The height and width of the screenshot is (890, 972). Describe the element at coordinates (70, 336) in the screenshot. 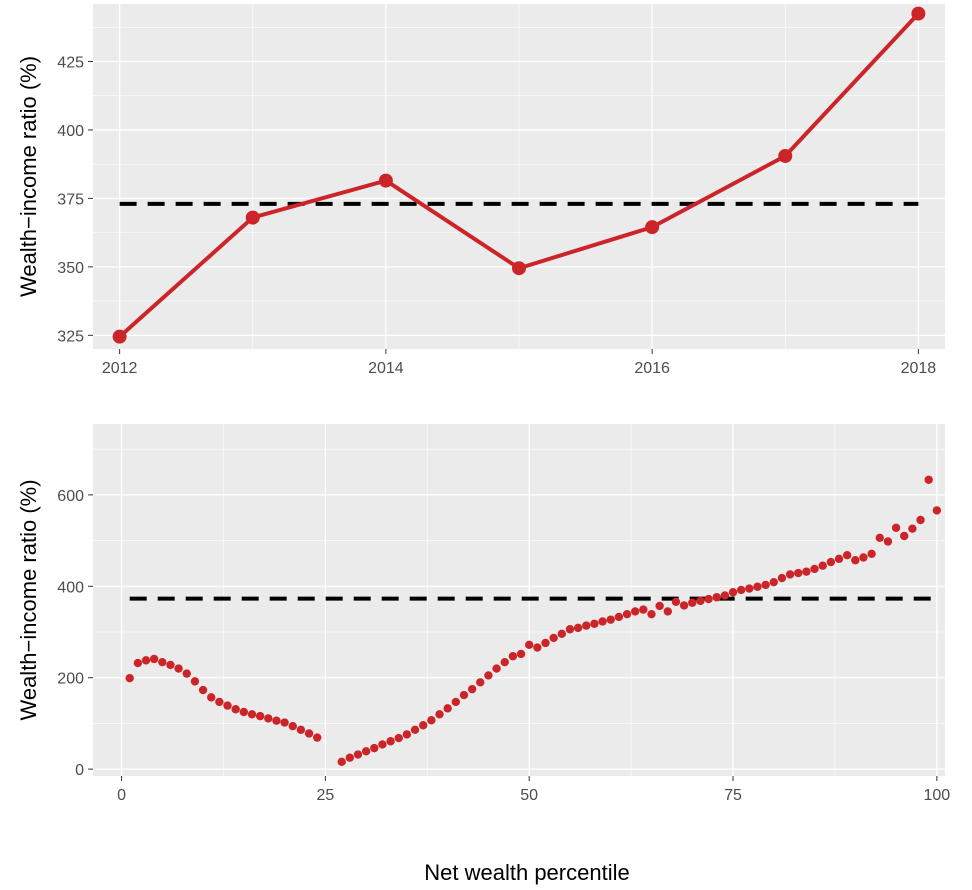

I see `y-tick-label: 325` at that location.